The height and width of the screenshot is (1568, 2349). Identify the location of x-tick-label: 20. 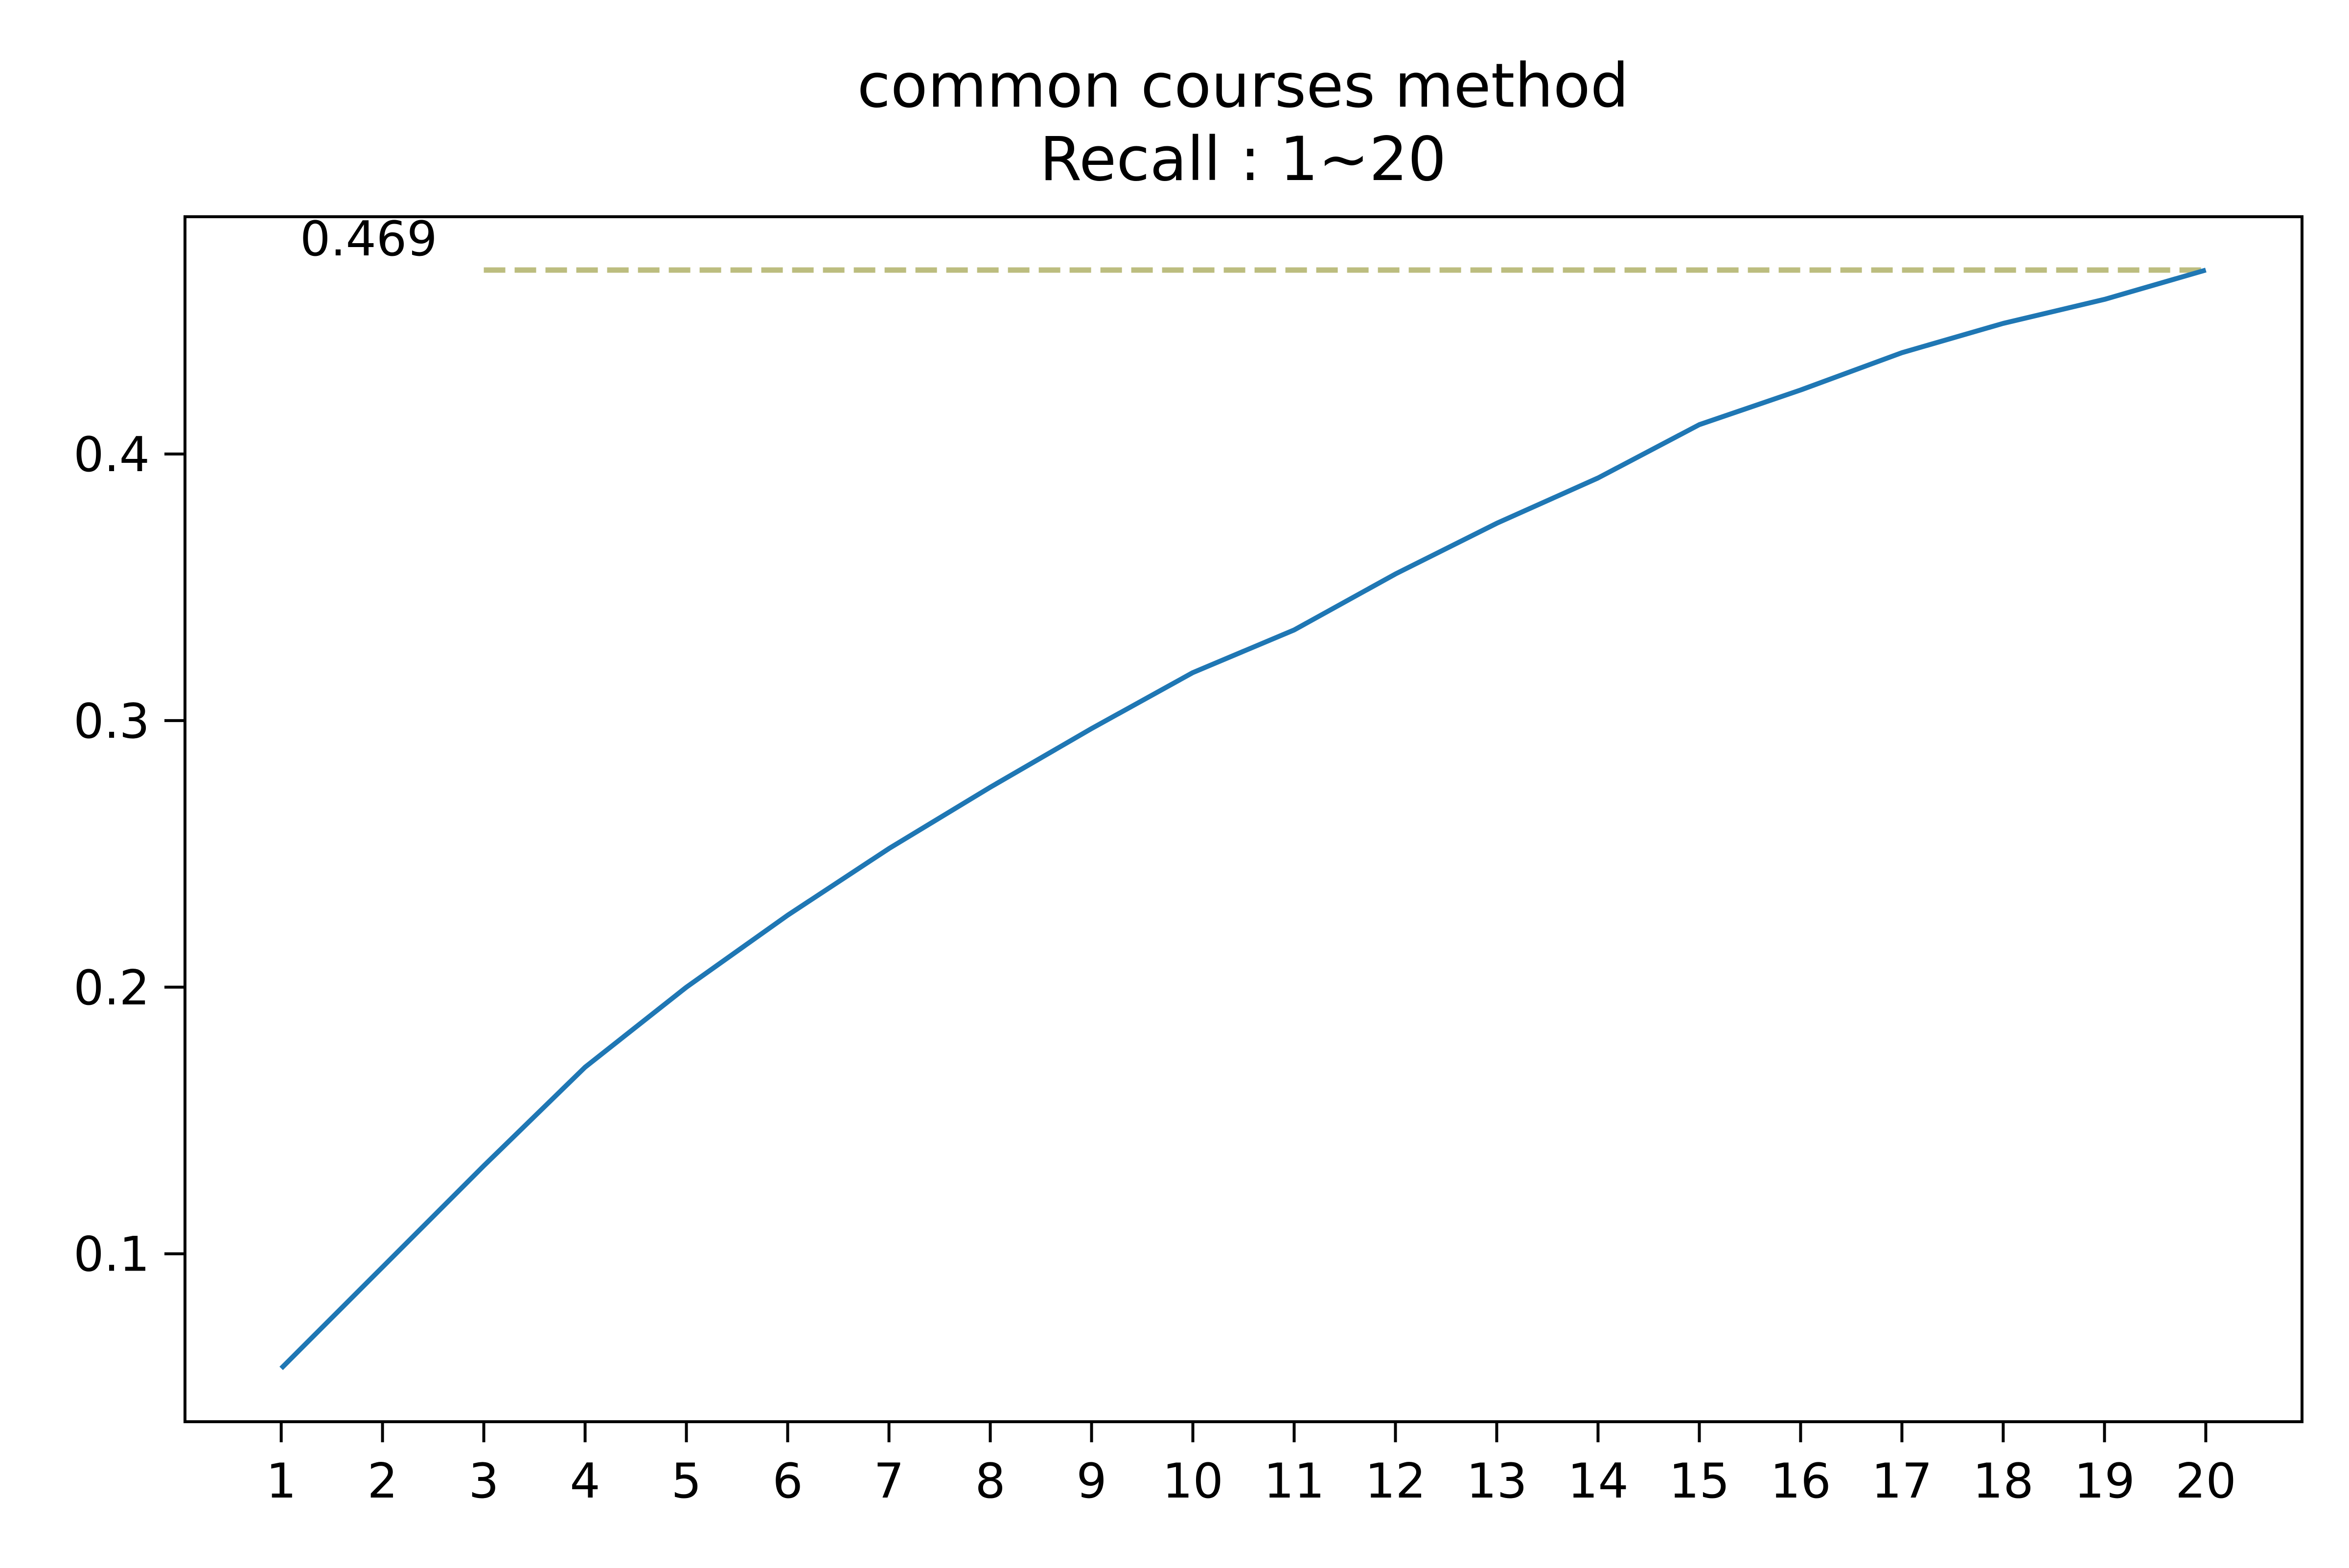
(2205, 1482).